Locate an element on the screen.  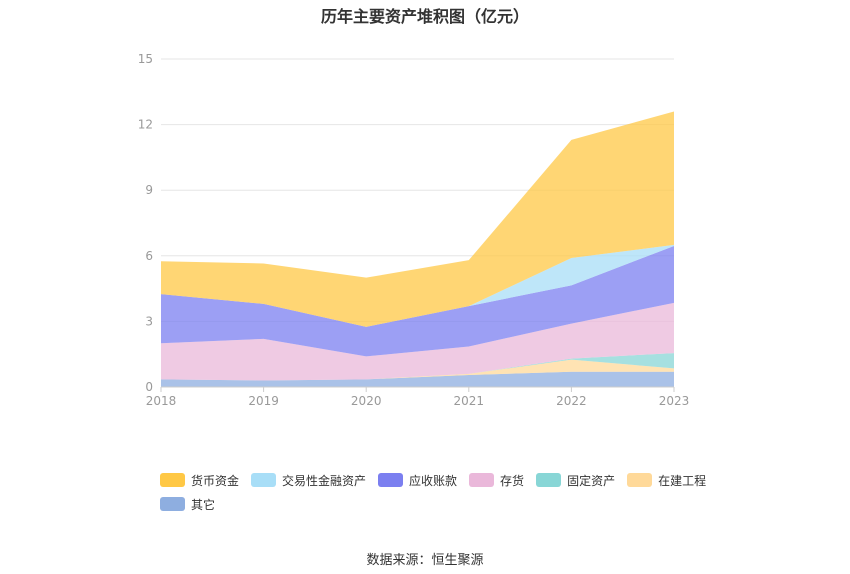
y-tick-label: 12 is located at coordinates (145, 125).